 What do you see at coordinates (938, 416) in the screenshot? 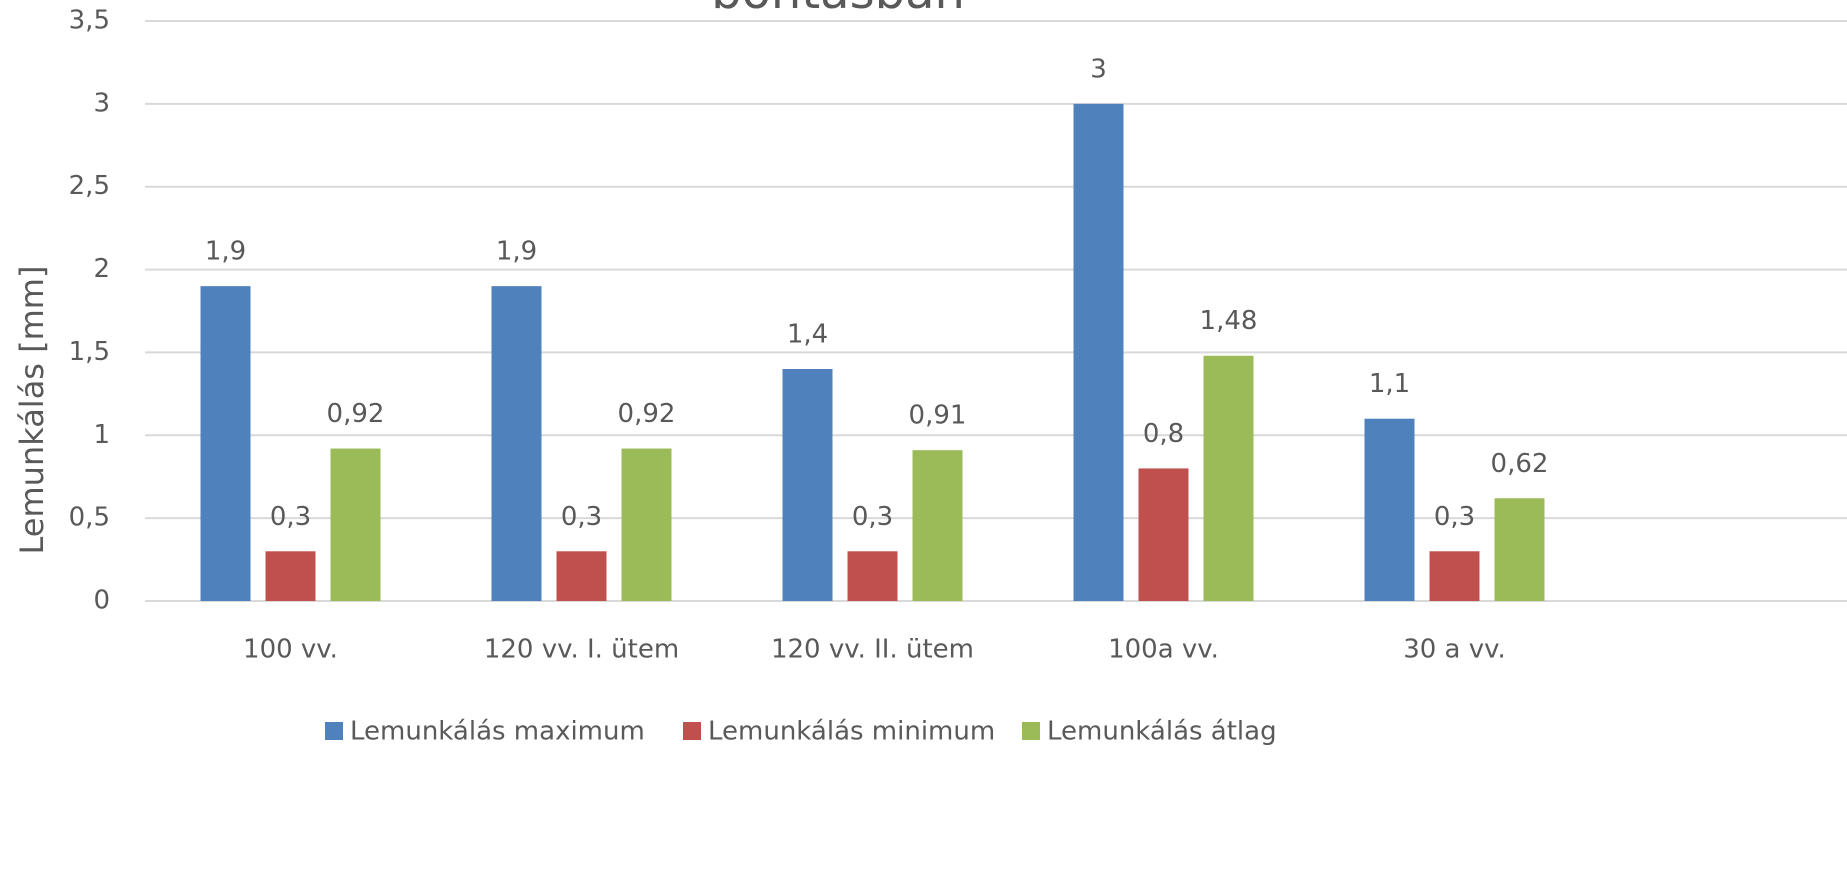
I see `data-label: 0,91` at bounding box center [938, 416].